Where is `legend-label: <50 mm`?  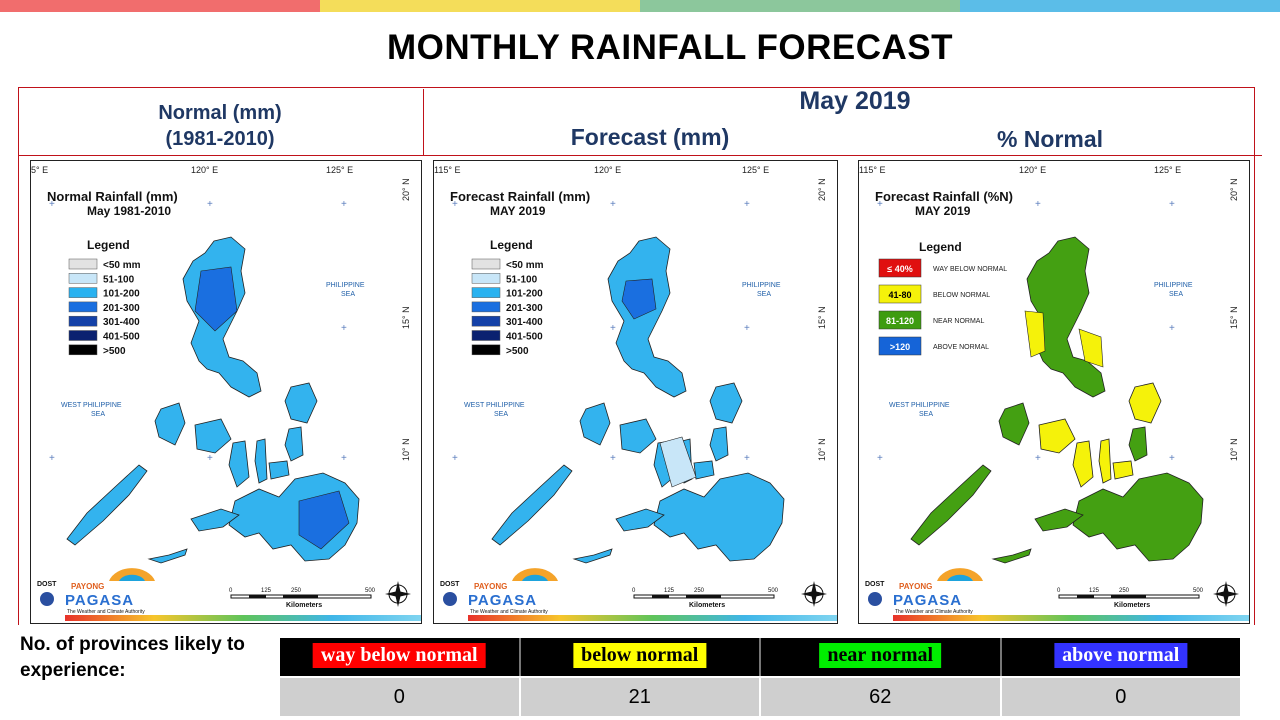 legend-label: <50 mm is located at coordinates (525, 265).